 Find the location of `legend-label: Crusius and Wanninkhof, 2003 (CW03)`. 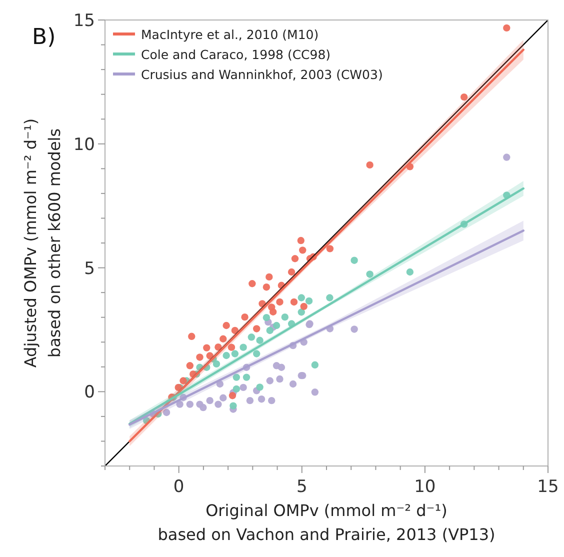

legend-label: Crusius and Wanninkhof, 2003 (CW03) is located at coordinates (262, 74).